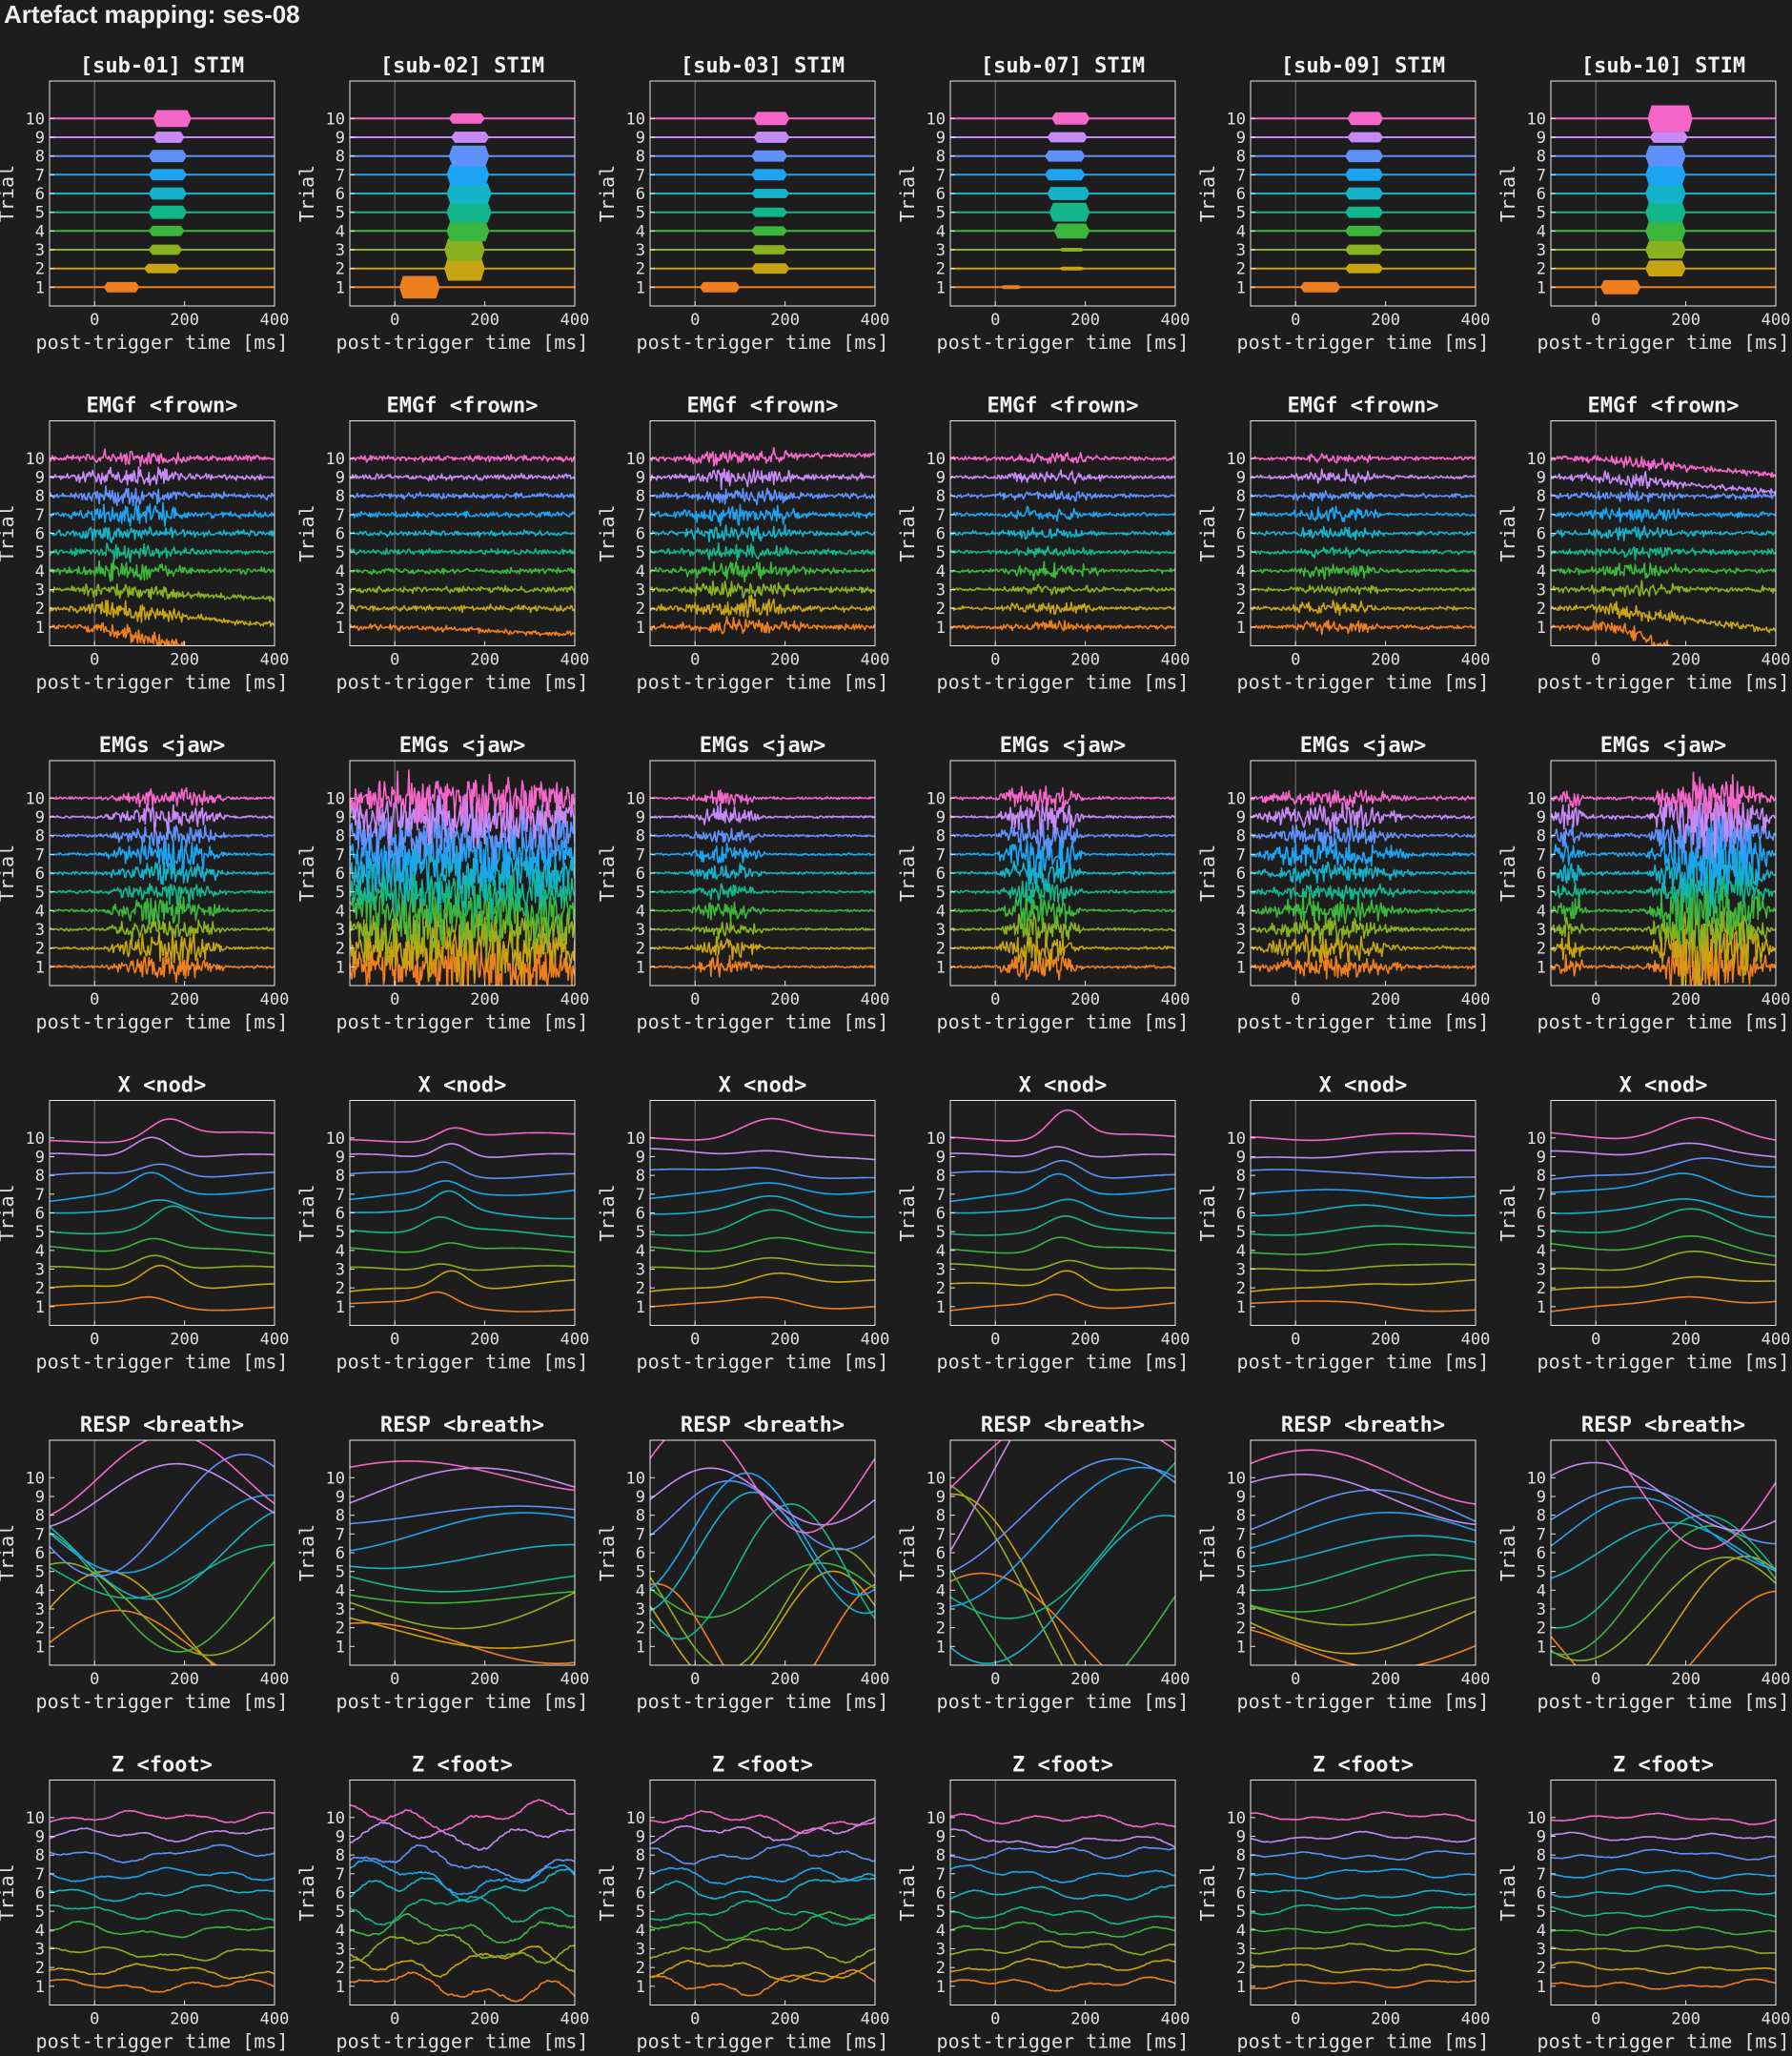  I want to click on panel-title: EMGf <frown>, so click(1363, 407).